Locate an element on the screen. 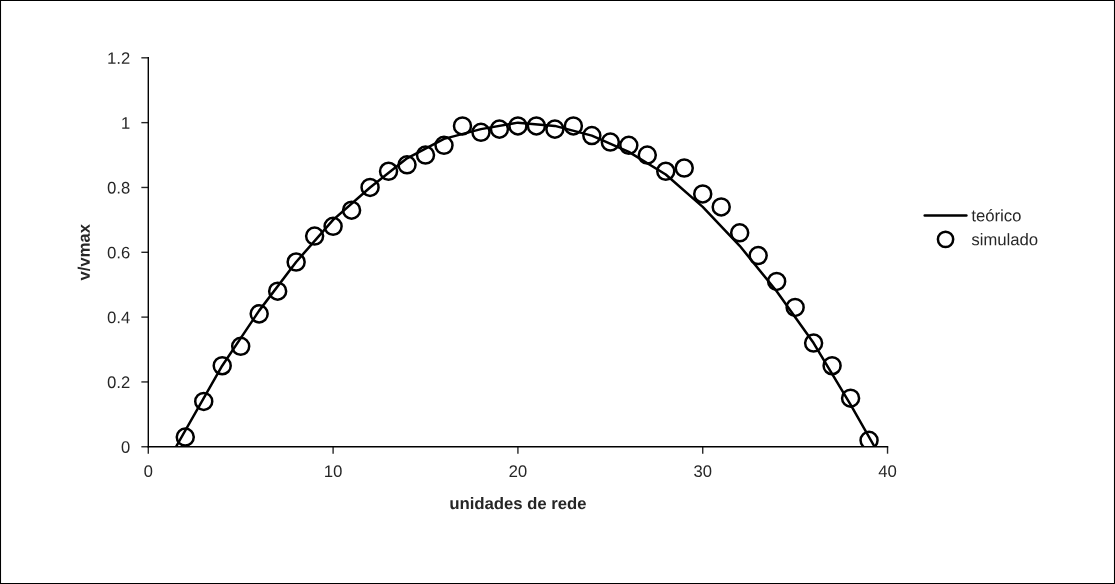  y-tick-label: 0.2 is located at coordinates (118, 382).